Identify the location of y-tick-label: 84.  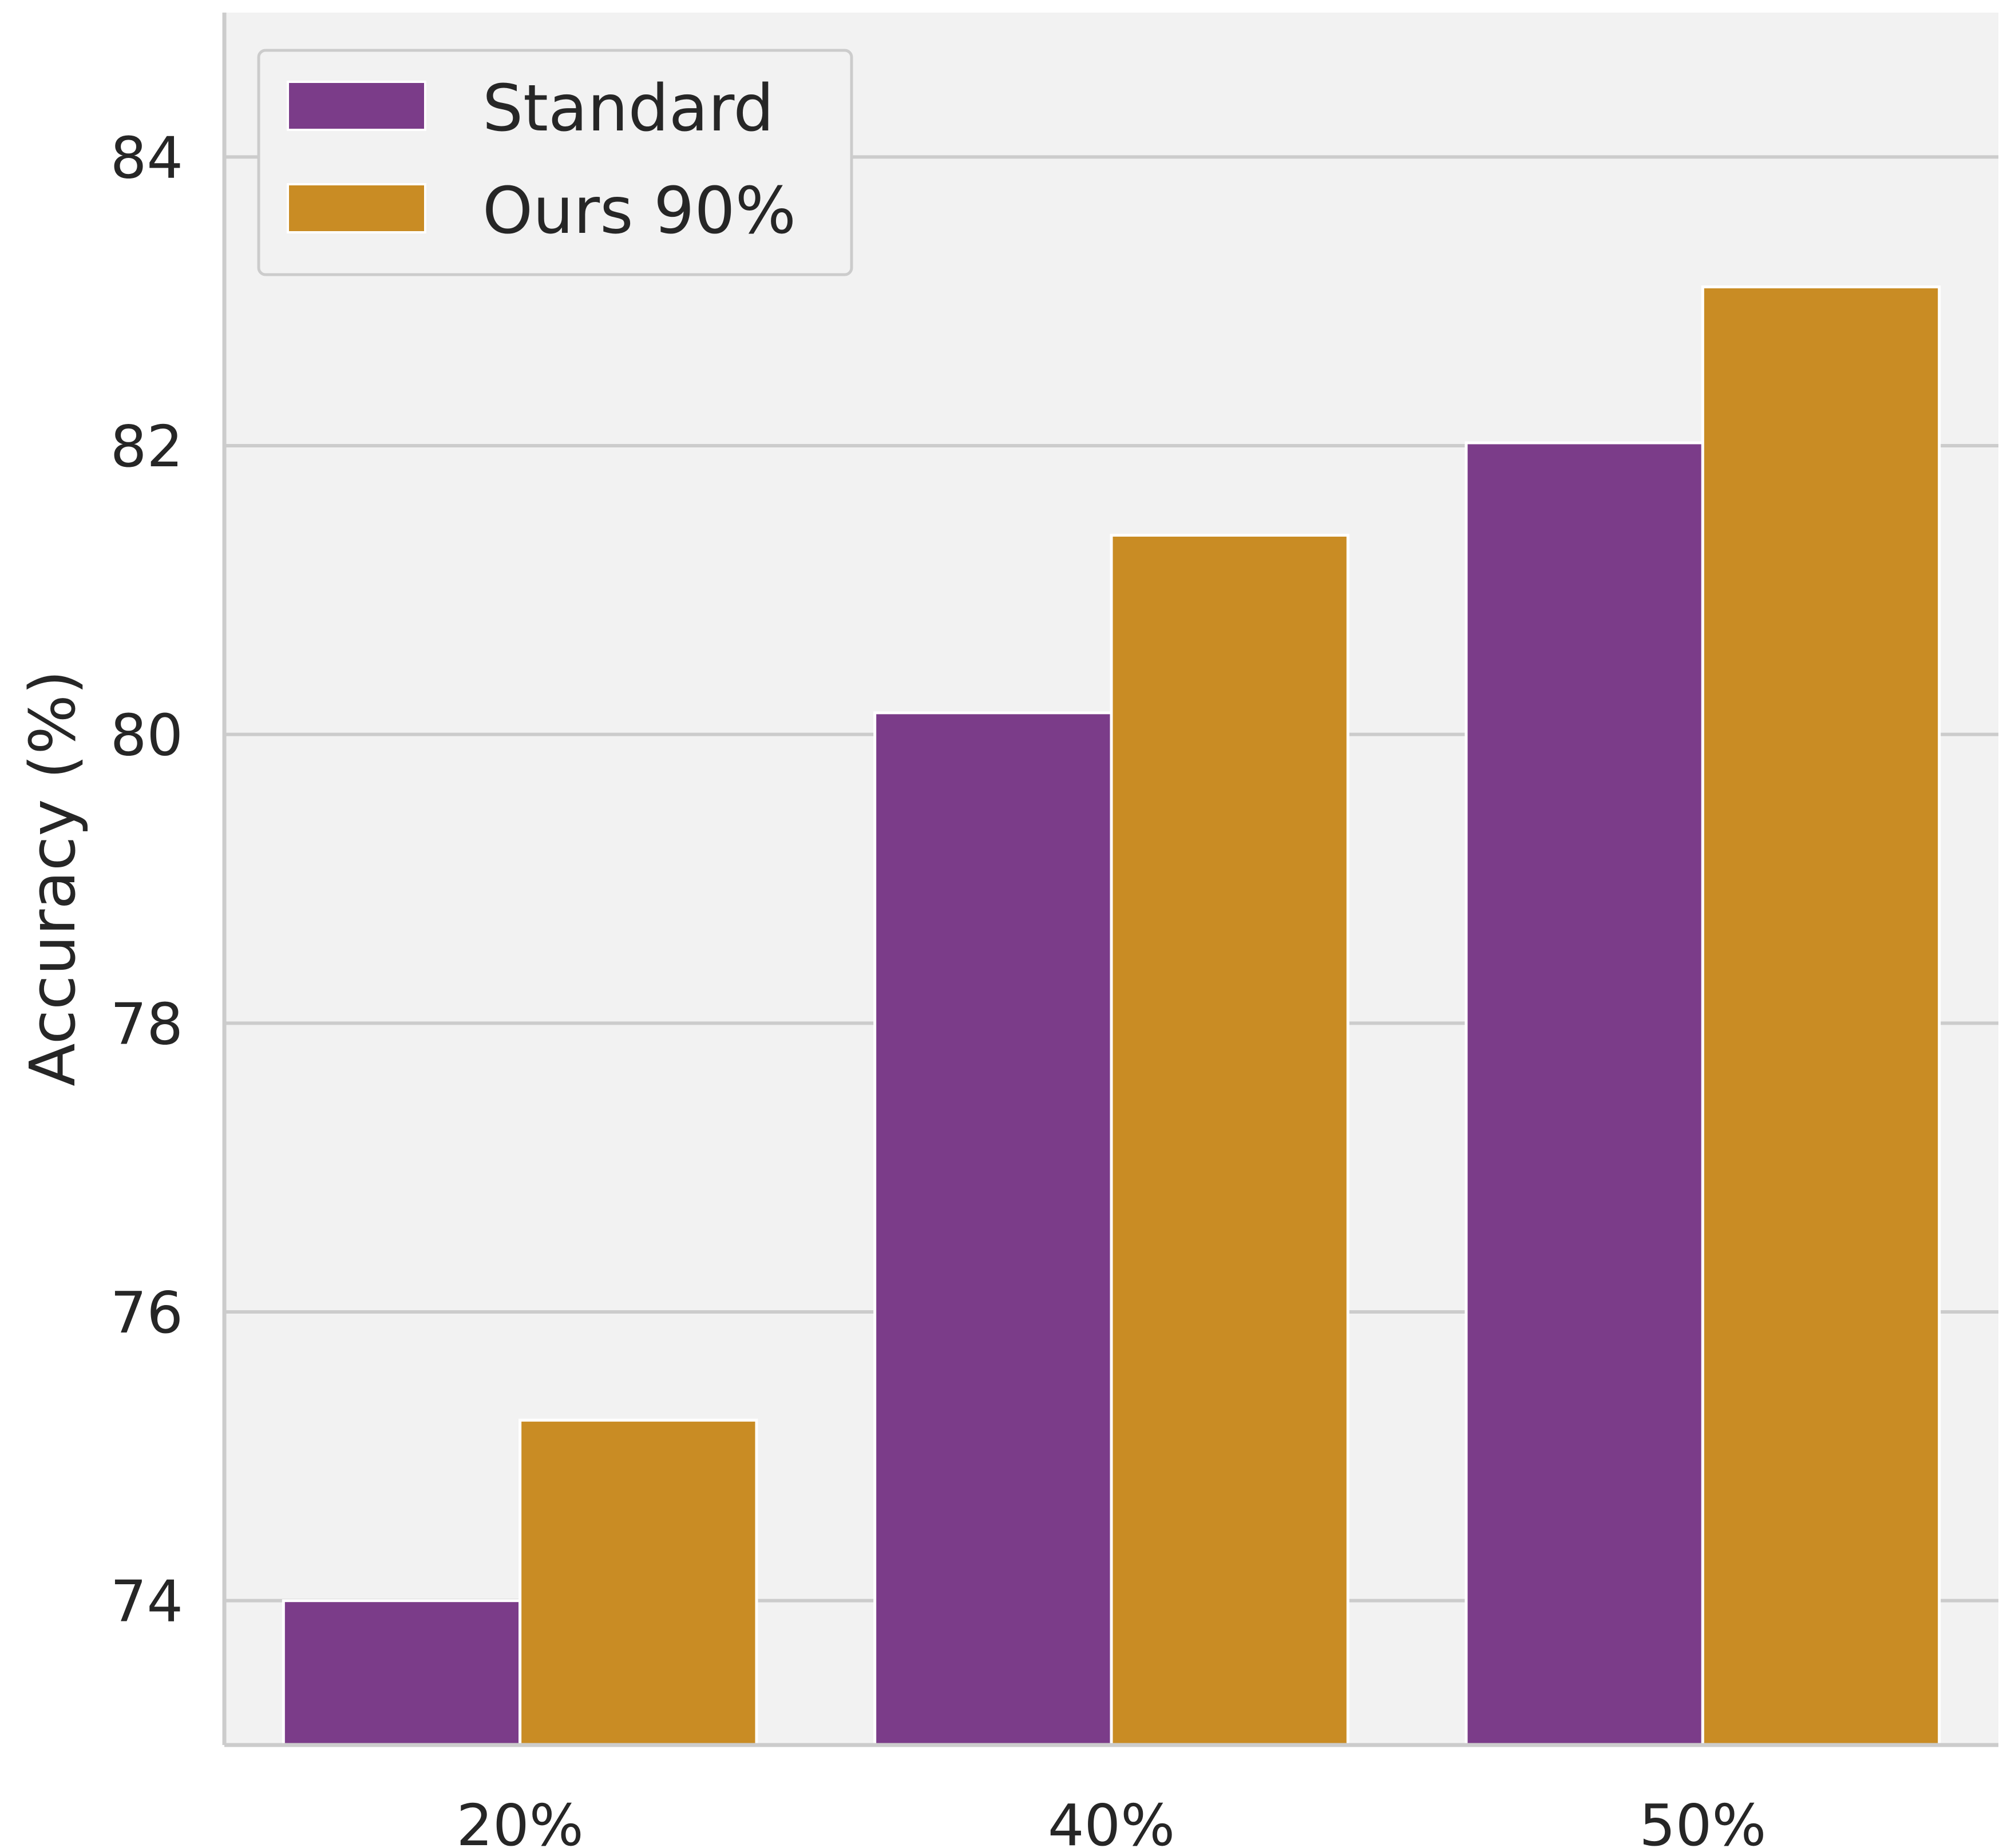
(147, 157).